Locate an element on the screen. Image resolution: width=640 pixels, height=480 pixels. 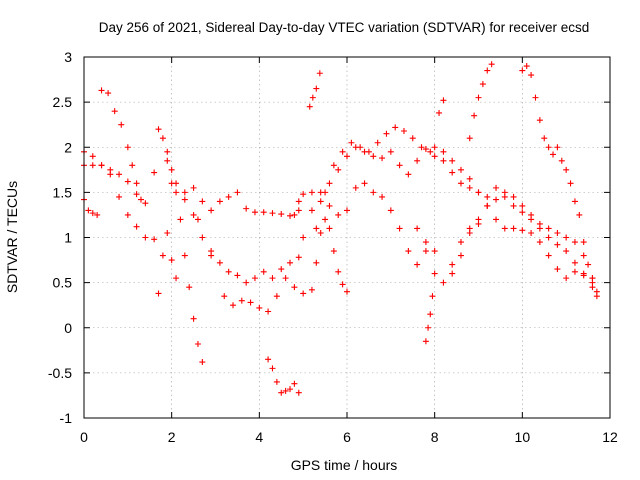
series-track-i is located at coordinates (246, 201).